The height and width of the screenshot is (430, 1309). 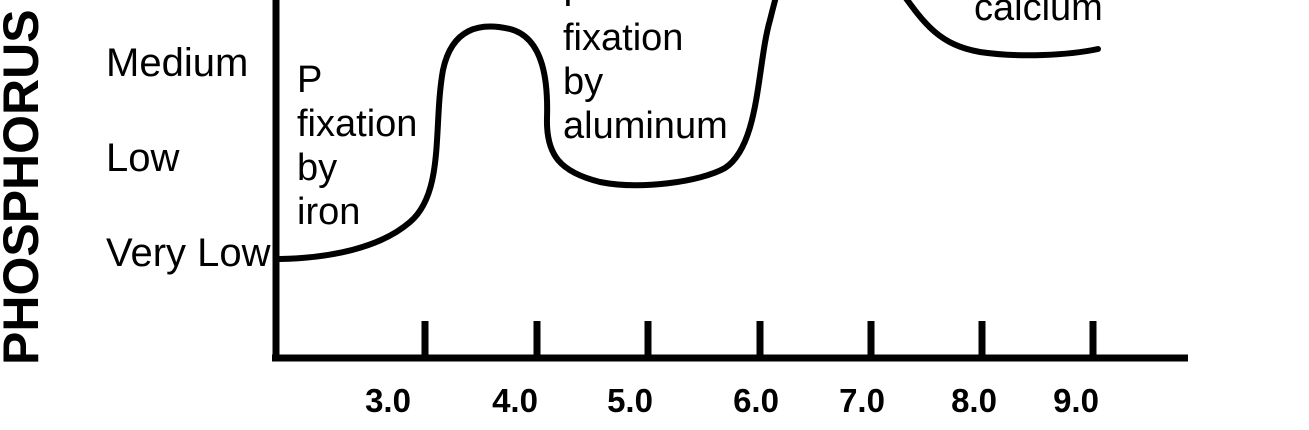 I want to click on x-tick-label: 7.0, so click(x=862, y=400).